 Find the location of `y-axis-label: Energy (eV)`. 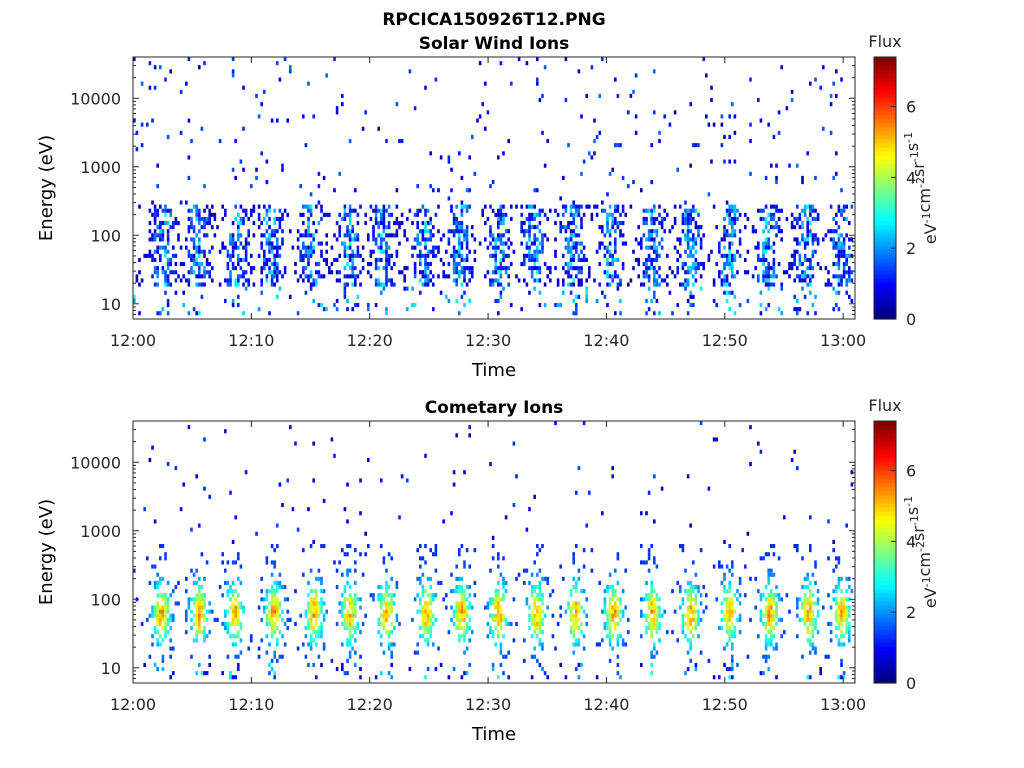

y-axis-label: Energy (eV) is located at coordinates (46, 552).